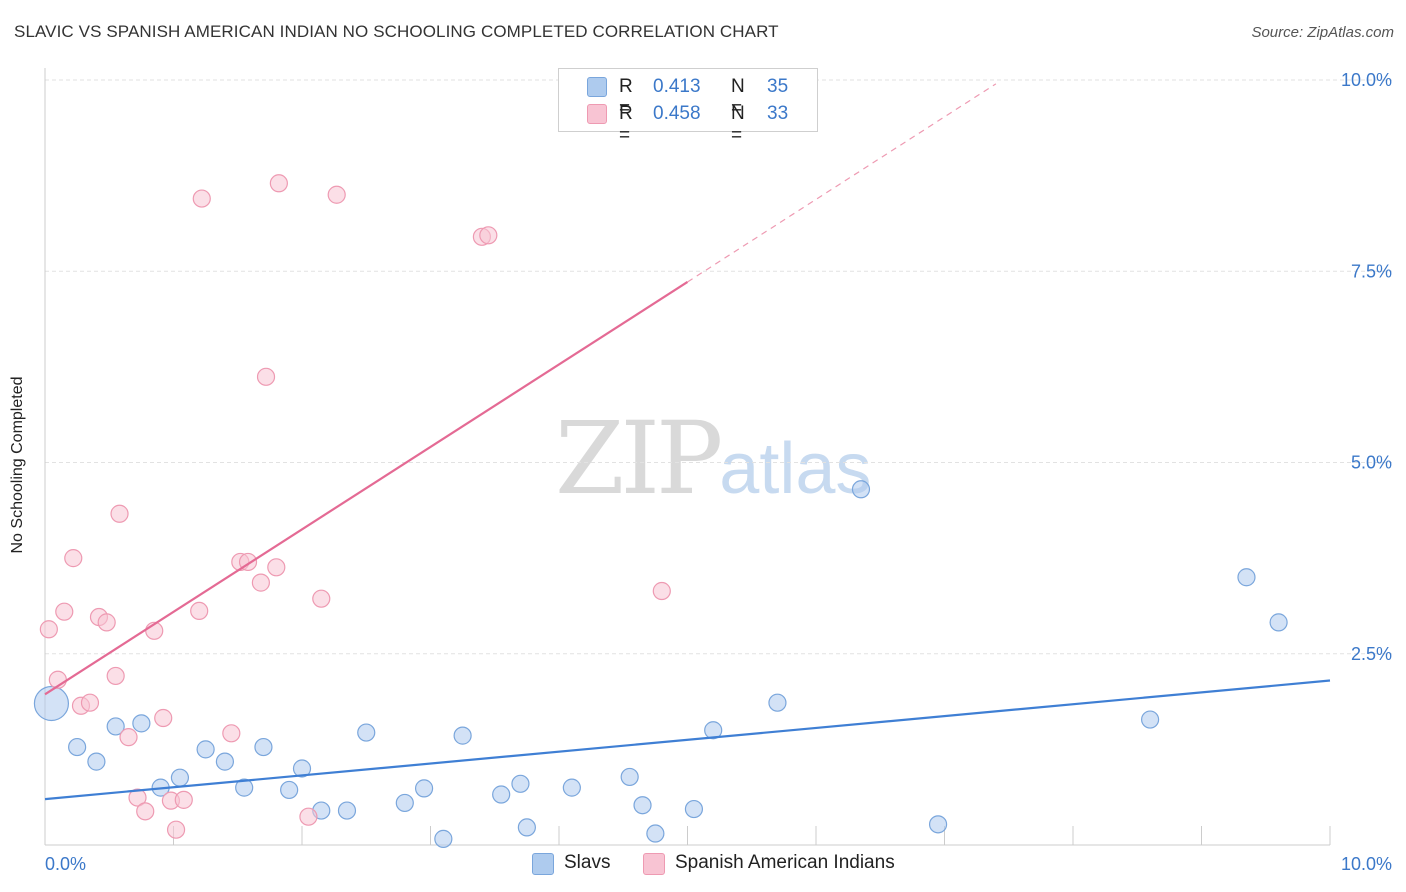  I want to click on bottom-legend-swatch-slavs, so click(543, 864).